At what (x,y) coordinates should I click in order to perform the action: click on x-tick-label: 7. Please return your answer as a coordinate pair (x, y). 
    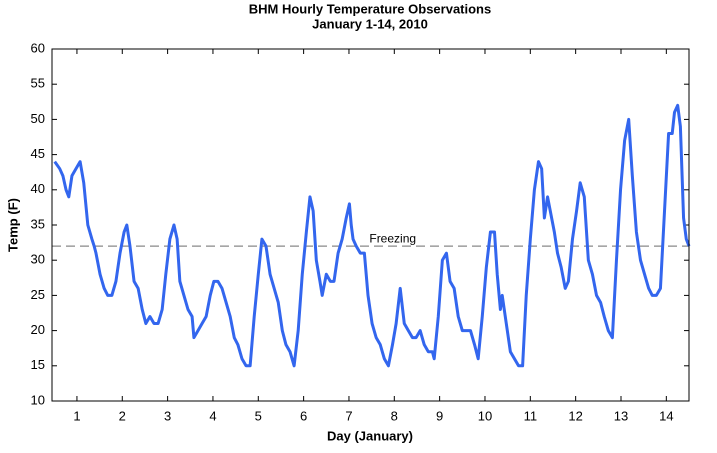
    Looking at the image, I should click on (348, 415).